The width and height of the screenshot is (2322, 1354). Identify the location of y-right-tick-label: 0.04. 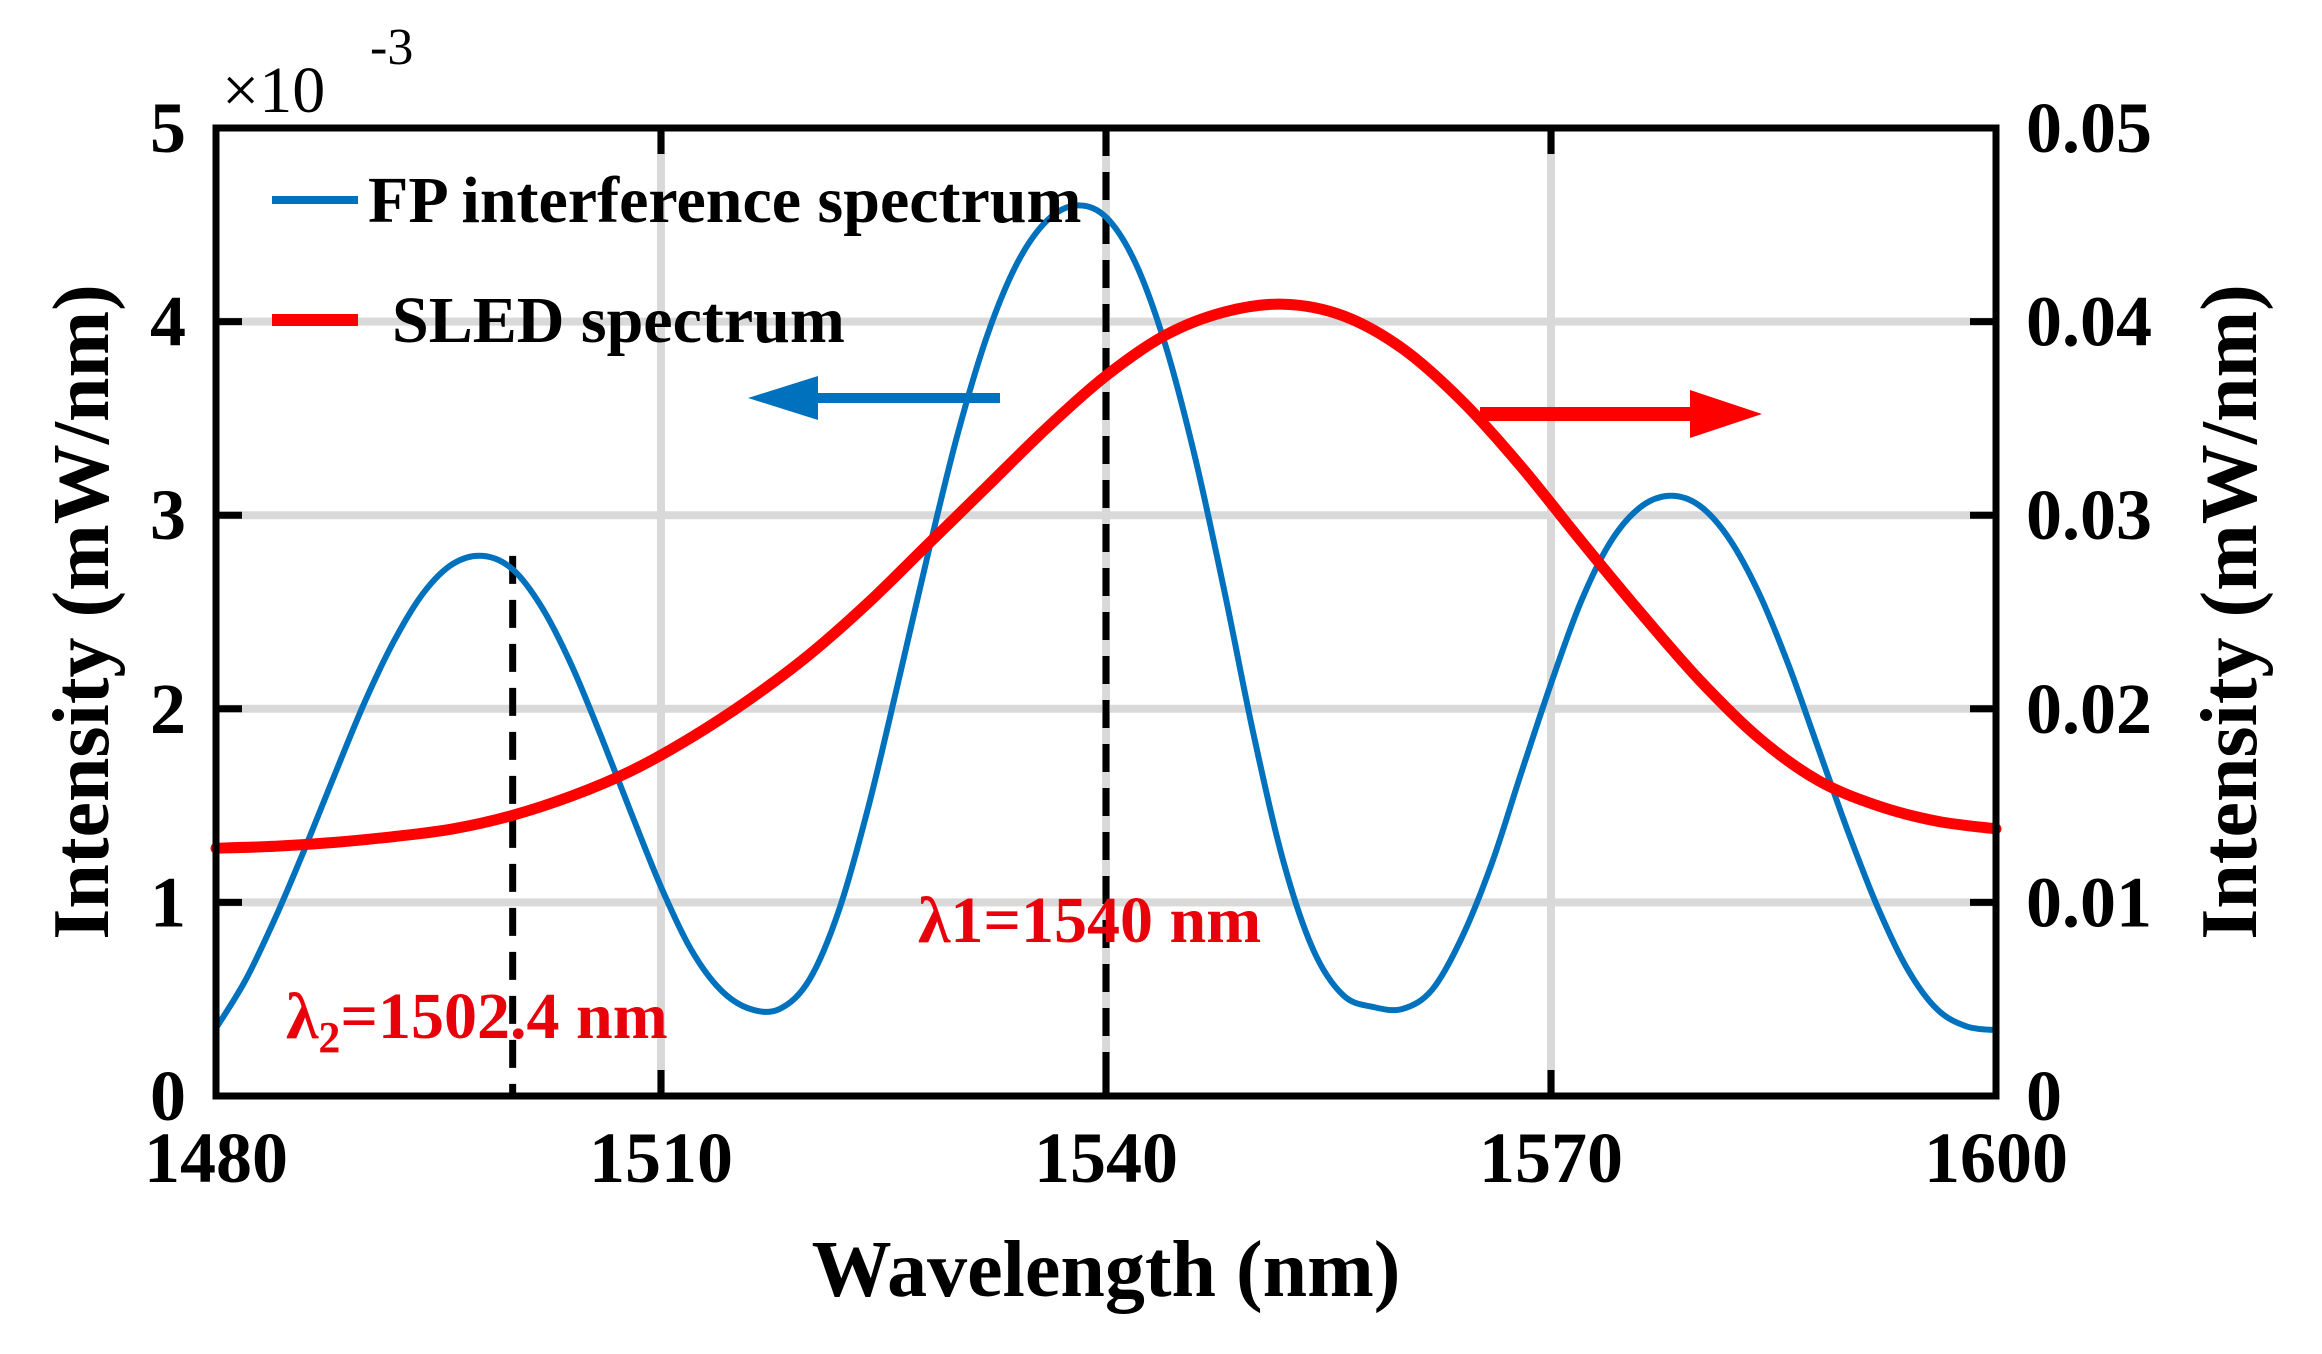
(2089, 322).